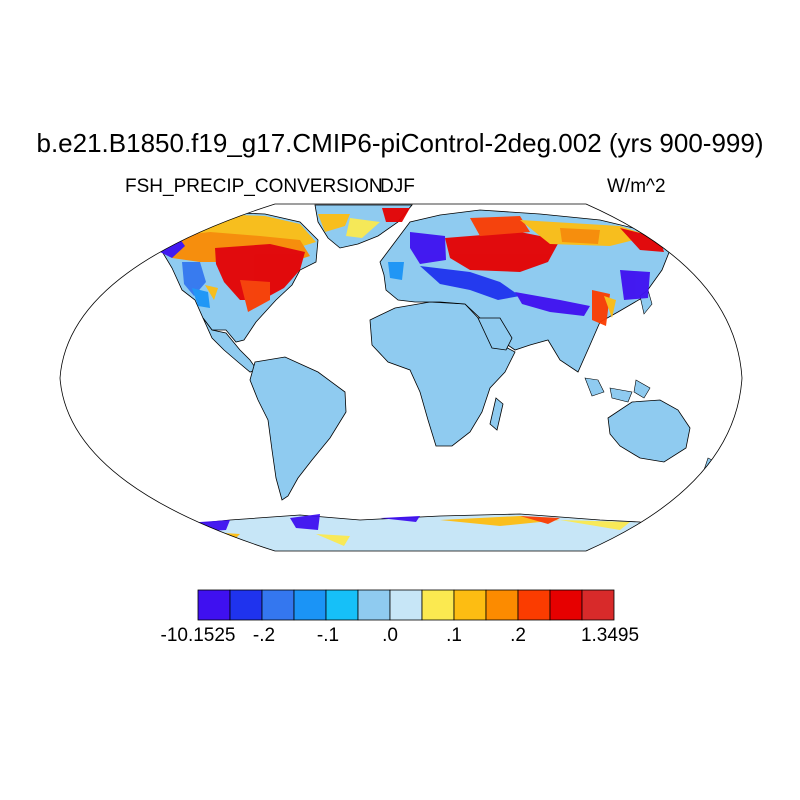 This screenshot has height=800, width=800. I want to click on season-label: DJF, so click(397, 186).